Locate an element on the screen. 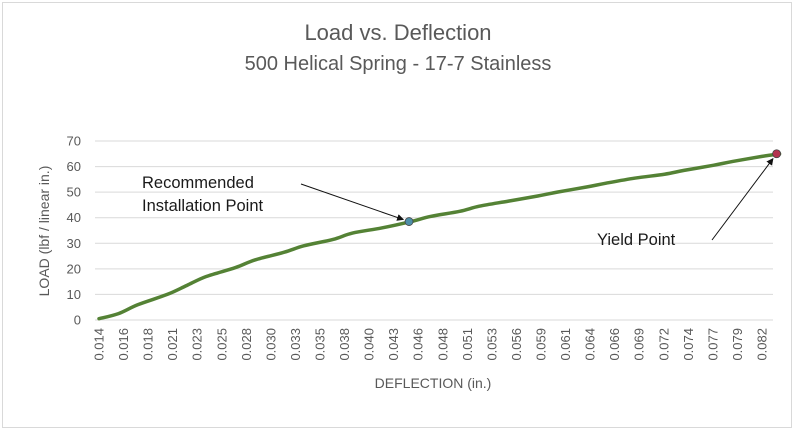  annotation-label: Installation Point is located at coordinates (202, 206).